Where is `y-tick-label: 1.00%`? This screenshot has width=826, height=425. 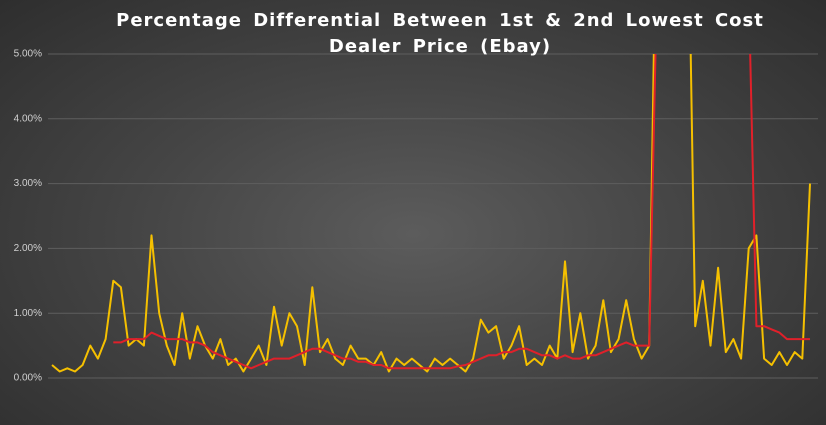 y-tick-label: 1.00% is located at coordinates (28, 313).